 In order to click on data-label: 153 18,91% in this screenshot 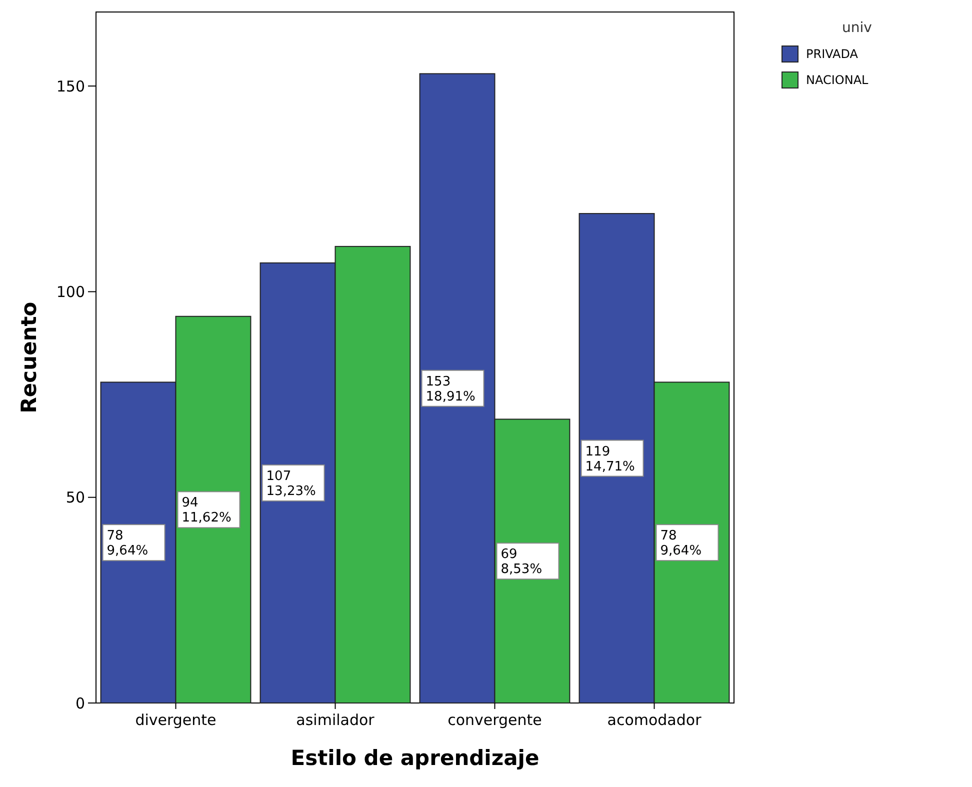, I will do `click(451, 389)`.